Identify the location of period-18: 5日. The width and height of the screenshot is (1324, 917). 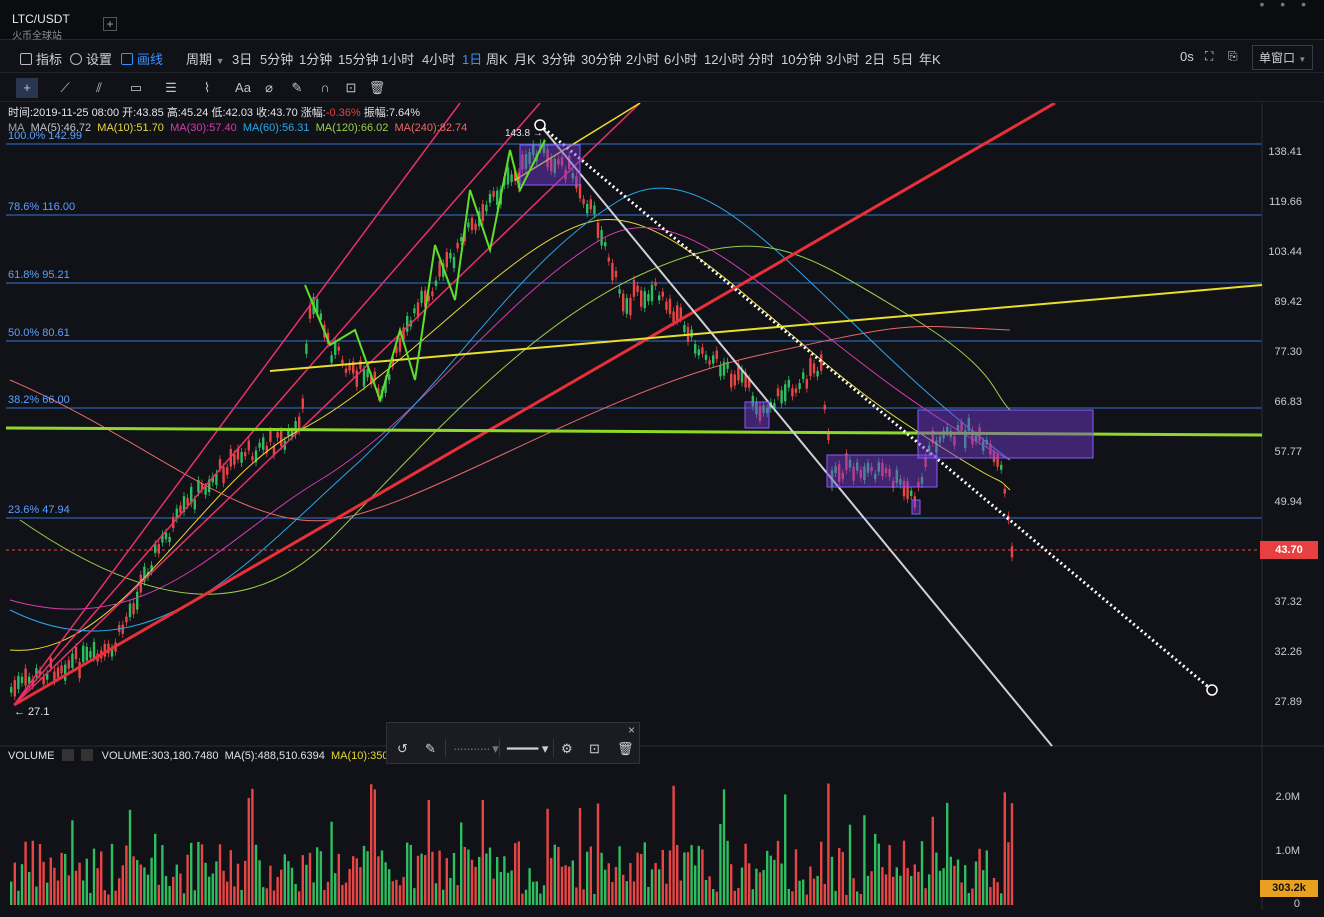
(903, 59).